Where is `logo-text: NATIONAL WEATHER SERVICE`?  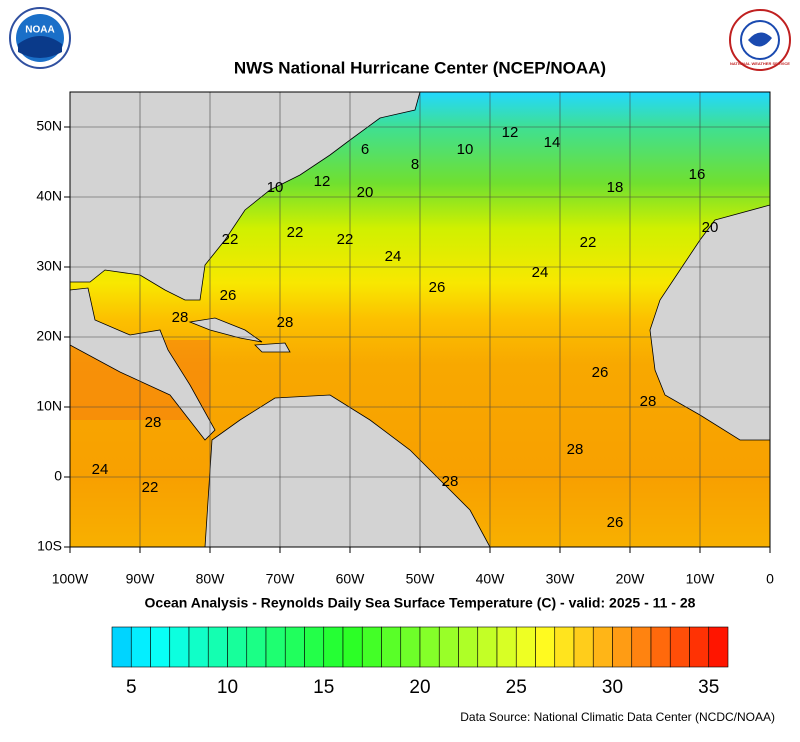
logo-text: NATIONAL WEATHER SERVICE is located at coordinates (760, 63).